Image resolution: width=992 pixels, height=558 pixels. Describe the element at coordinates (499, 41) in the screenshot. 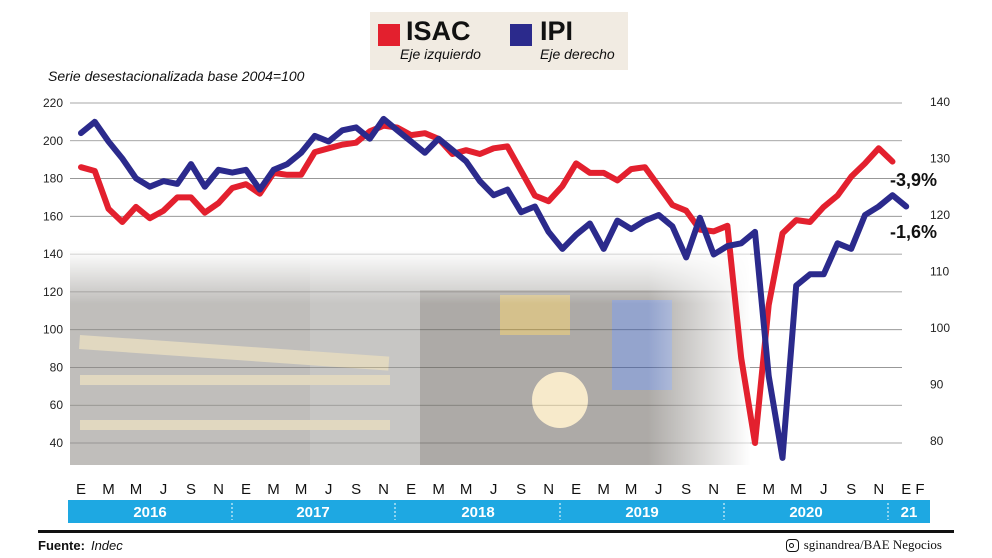

I see `legend: ISAC Eje izquierdo IPI Eje derecho` at that location.